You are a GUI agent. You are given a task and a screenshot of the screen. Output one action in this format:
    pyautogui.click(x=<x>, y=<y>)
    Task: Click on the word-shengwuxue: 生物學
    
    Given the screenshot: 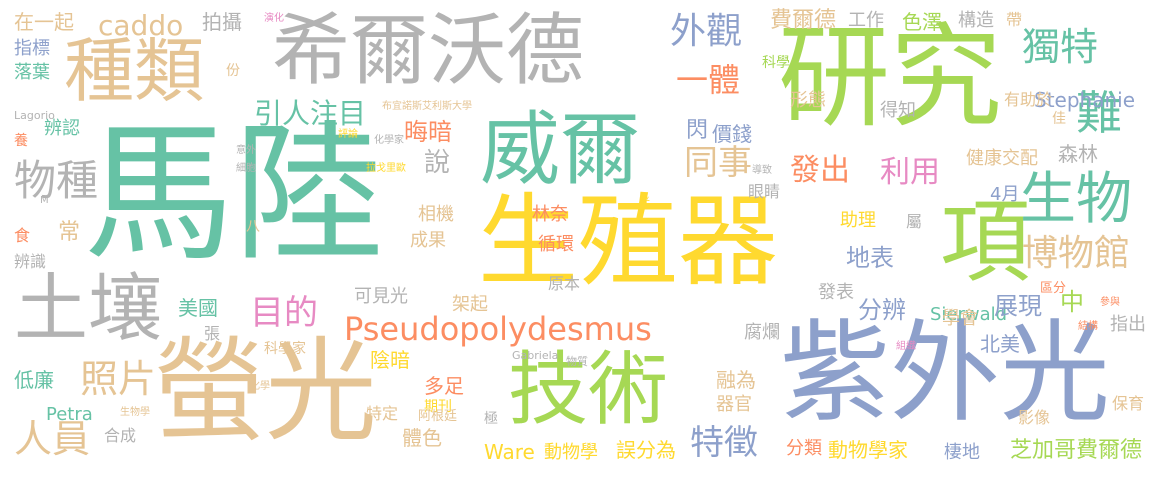 What is the action you would take?
    pyautogui.click(x=135, y=412)
    